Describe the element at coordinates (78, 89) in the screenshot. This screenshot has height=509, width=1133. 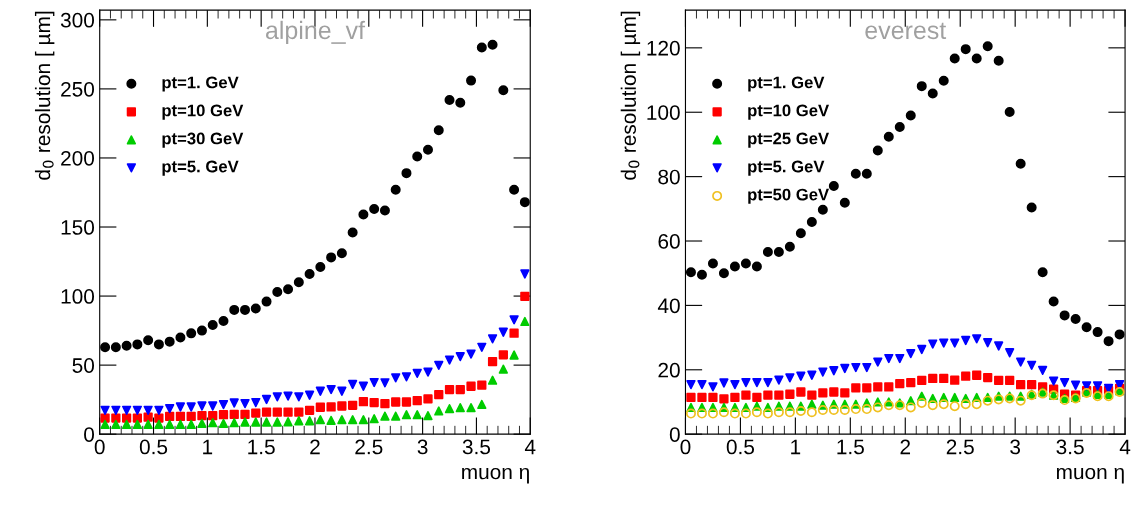
I see `y-tick-label: 250` at that location.